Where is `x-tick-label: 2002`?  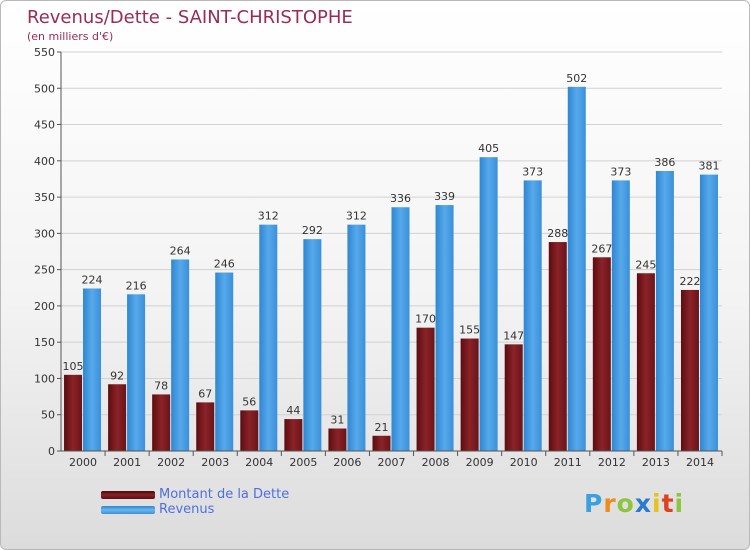 x-tick-label: 2002 is located at coordinates (171, 462).